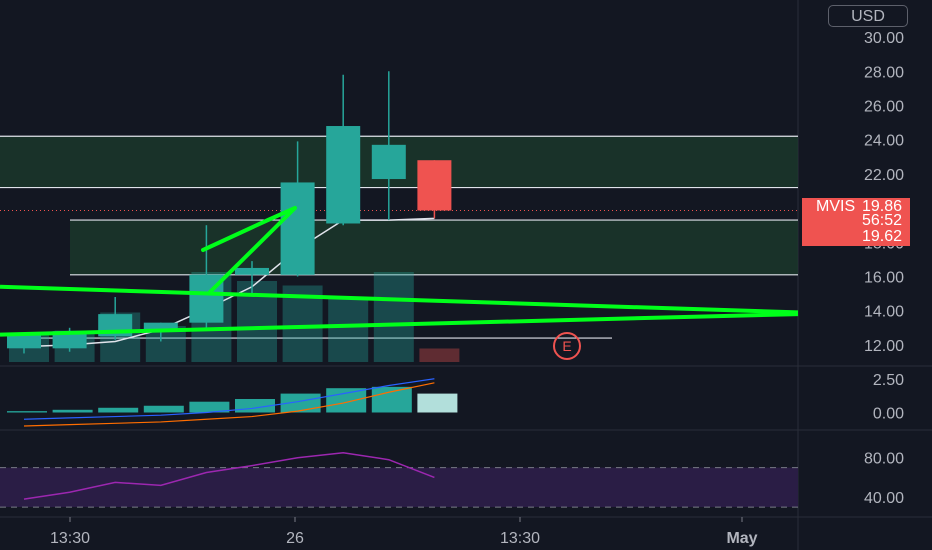  I want to click on currency-button: USD, so click(868, 16).